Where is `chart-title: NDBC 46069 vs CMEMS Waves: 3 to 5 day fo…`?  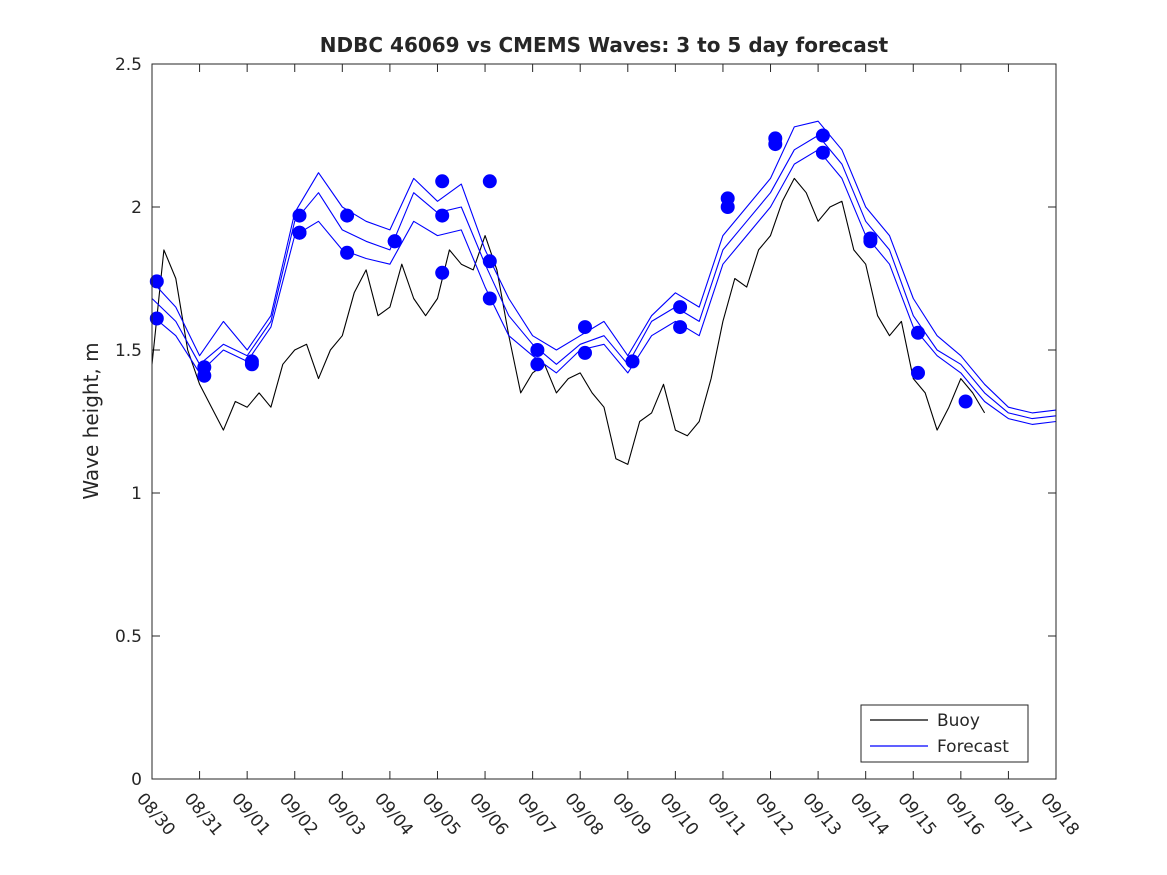 chart-title: NDBC 46069 vs CMEMS Waves: 3 to 5 day fo… is located at coordinates (604, 45).